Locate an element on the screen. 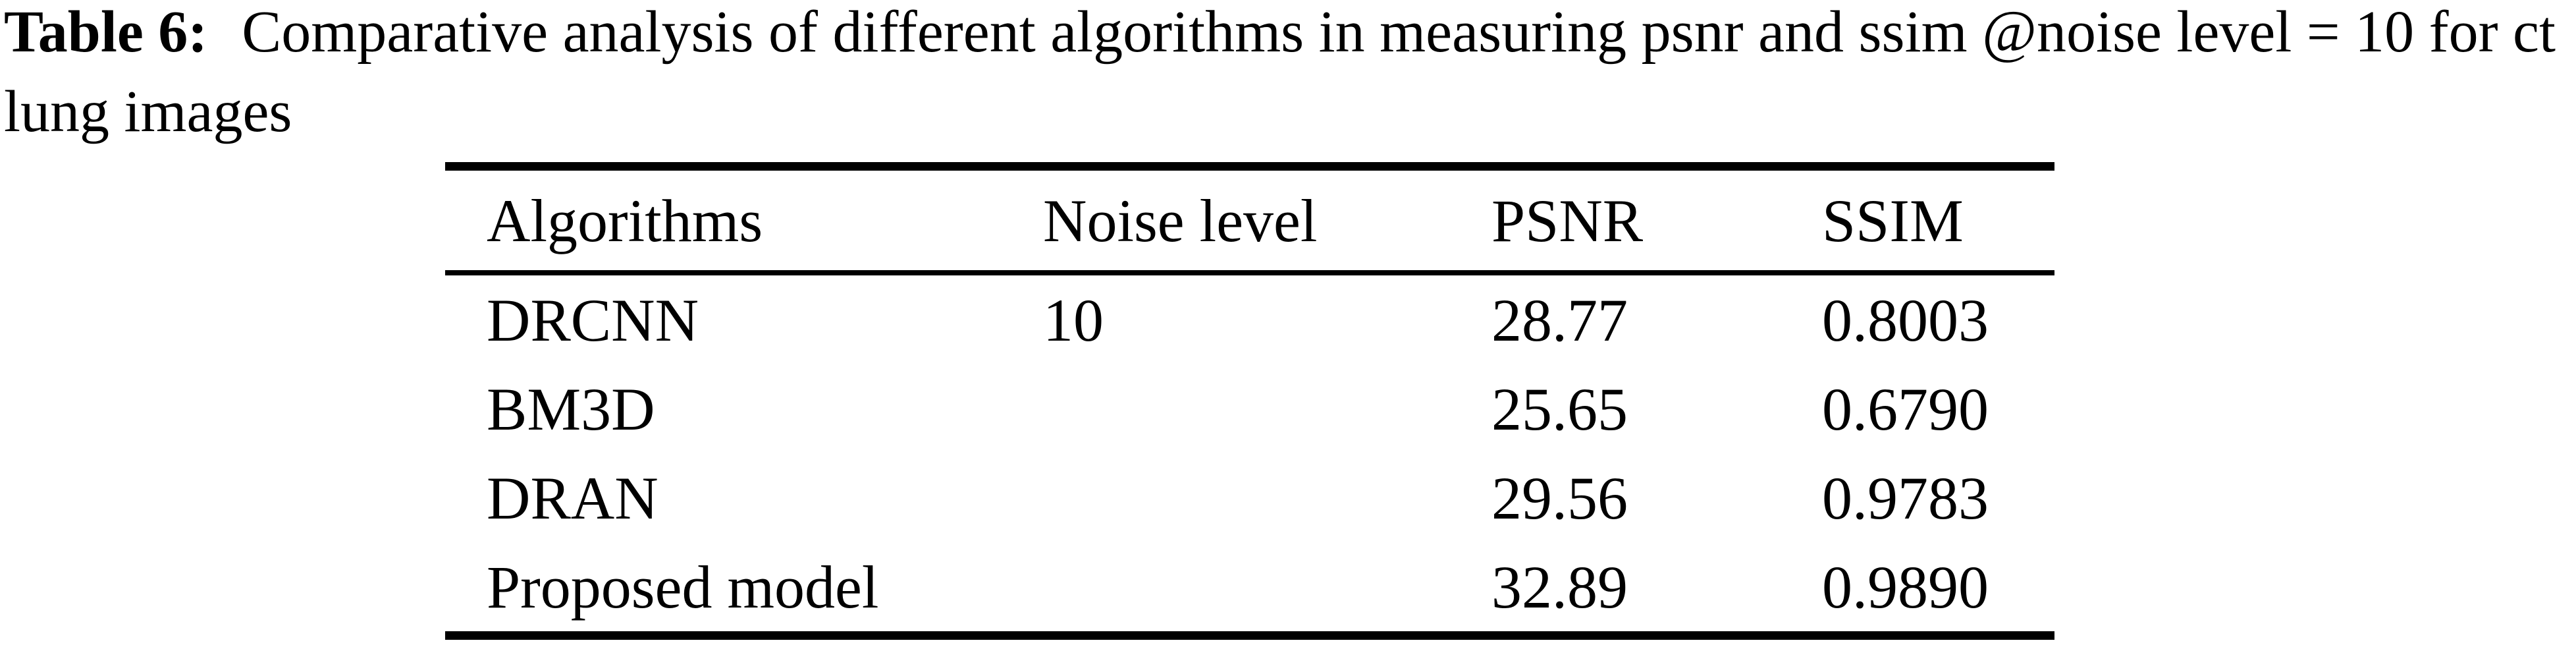 This screenshot has height=651, width=2576. column-header-noise-level: Noise level is located at coordinates (1226, 220).